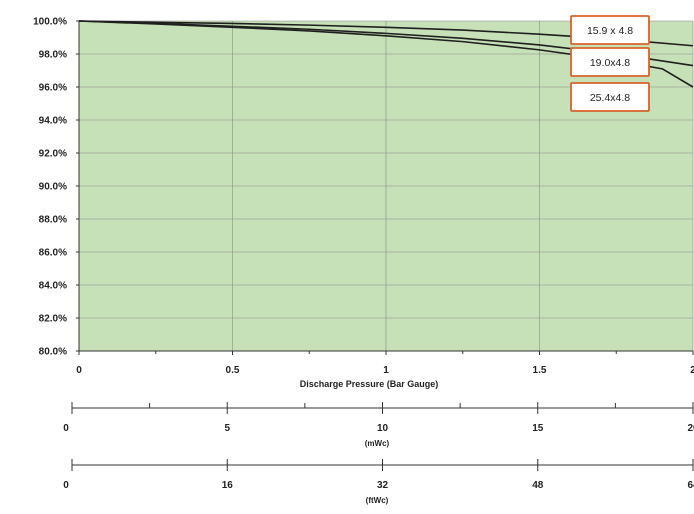 This screenshot has width=694, height=514. Describe the element at coordinates (385, 363) in the screenshot. I see `x-axis: 0 0.5 1 1.5 2` at that location.